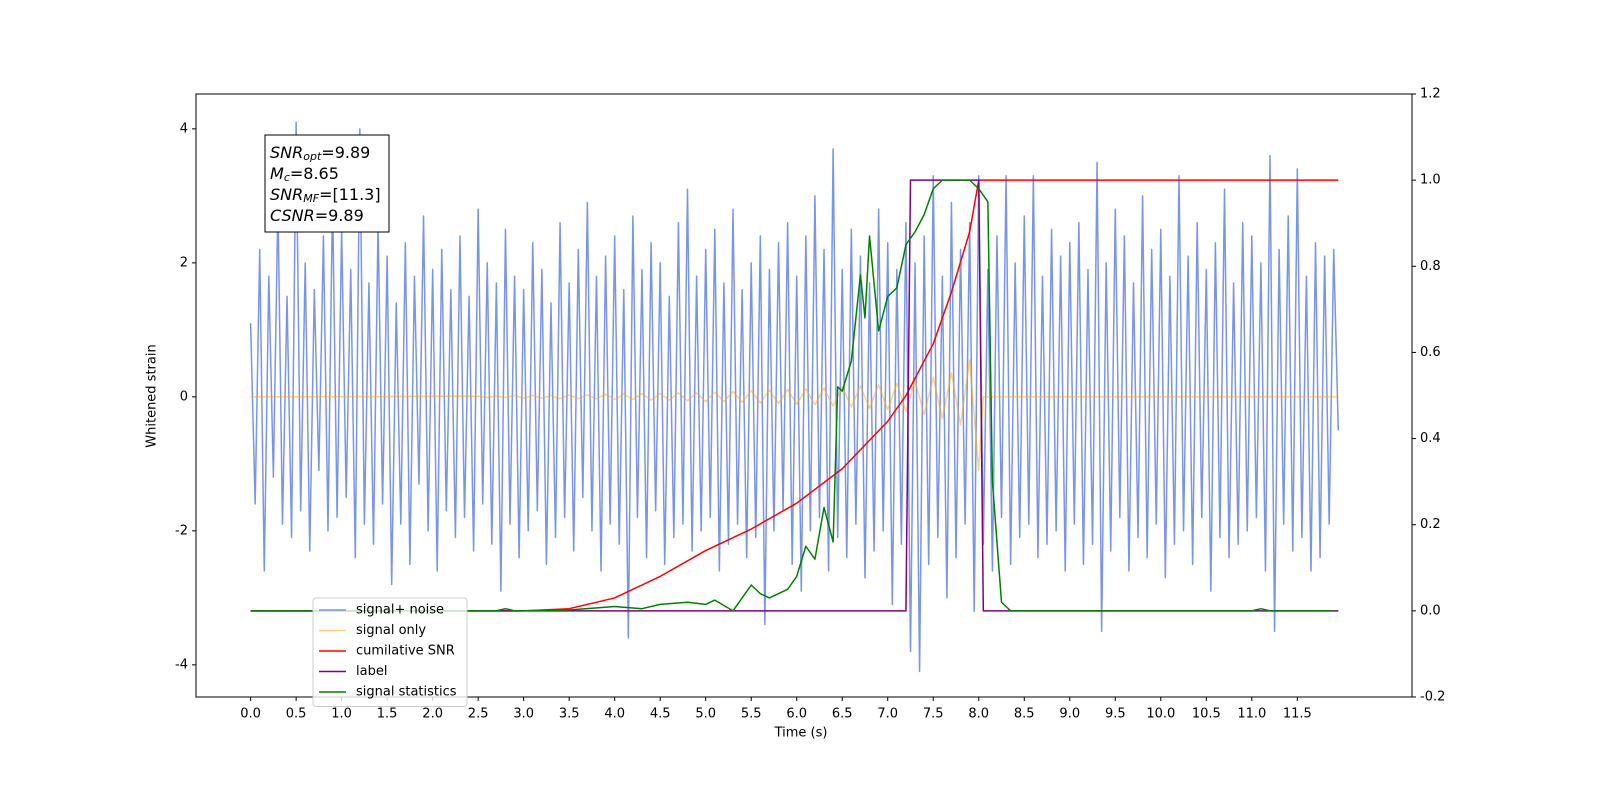 This screenshot has height=800, width=1600. What do you see at coordinates (478, 714) in the screenshot?
I see `x-tick-label: 2.5` at bounding box center [478, 714].